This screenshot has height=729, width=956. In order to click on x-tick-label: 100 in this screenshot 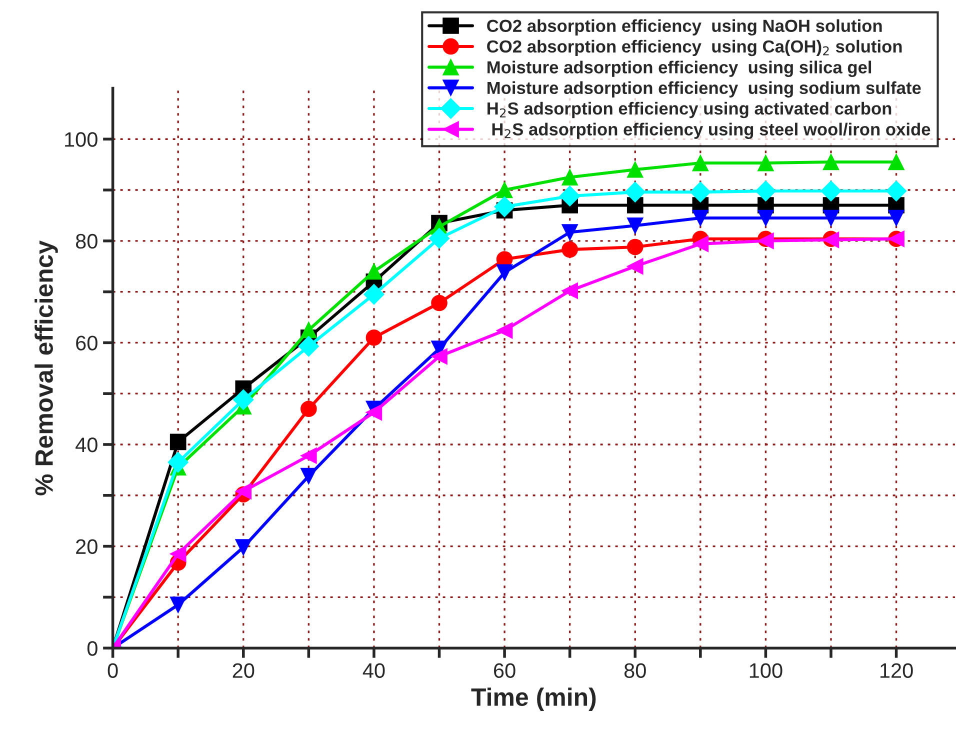, I will do `click(766, 670)`.